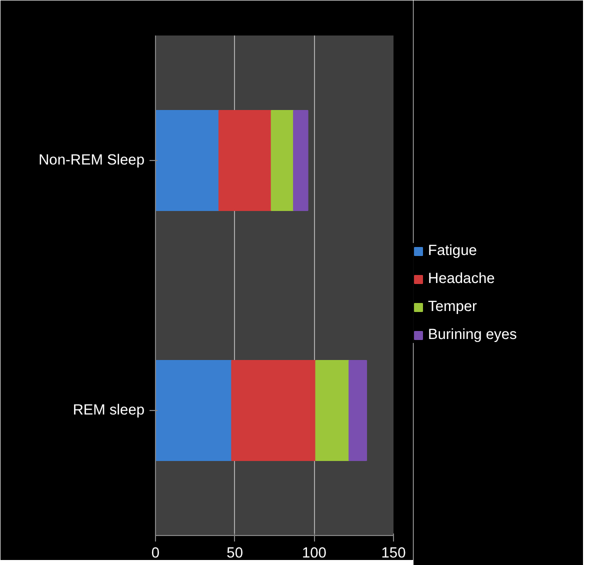  Describe the element at coordinates (108, 410) in the screenshot. I see `y-tick-label: REM sleep` at that location.